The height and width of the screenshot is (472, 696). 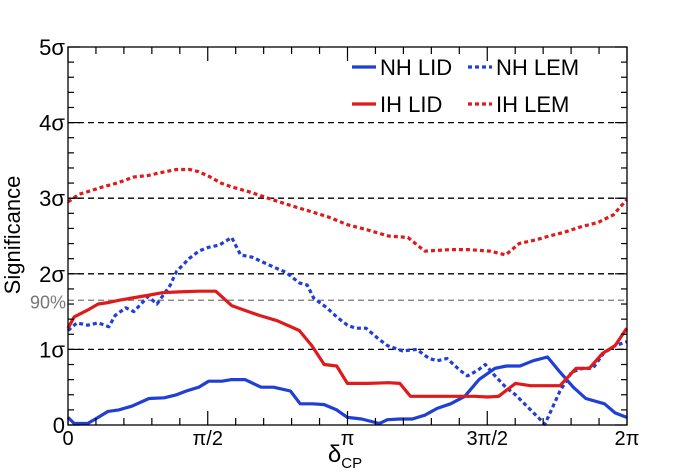 What do you see at coordinates (537, 67) in the screenshot?
I see `legend-label: NH LEM` at bounding box center [537, 67].